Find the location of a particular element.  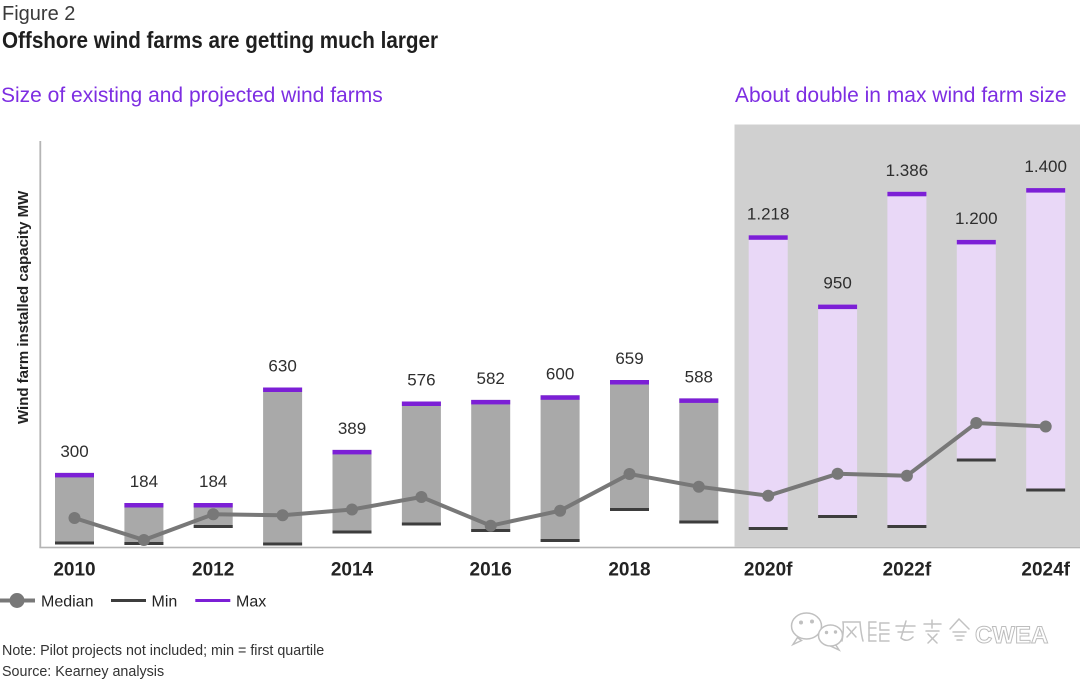

svg-text: 2010 is located at coordinates (74, 570).